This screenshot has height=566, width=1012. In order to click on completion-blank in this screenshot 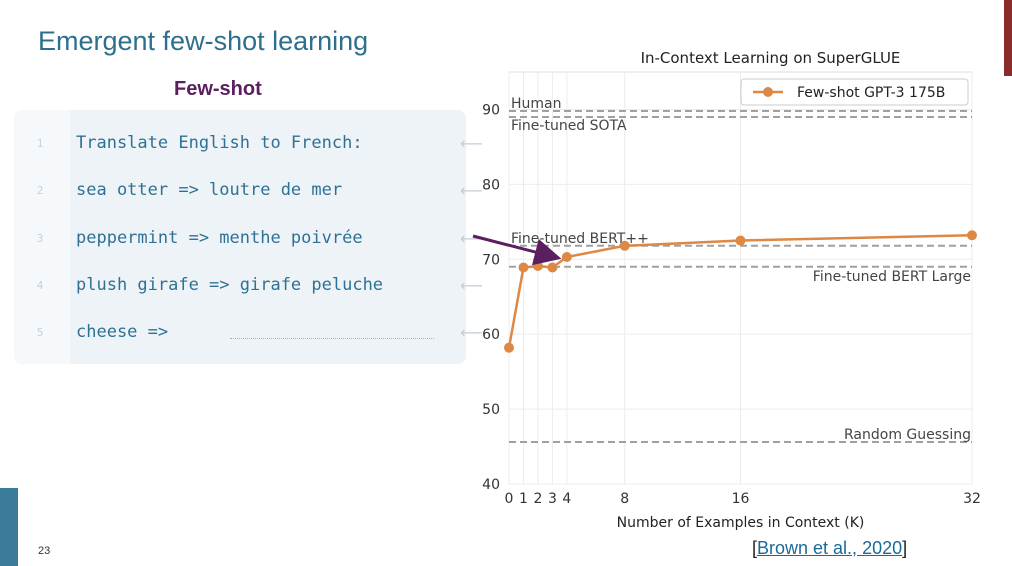, I will do `click(332, 338)`.